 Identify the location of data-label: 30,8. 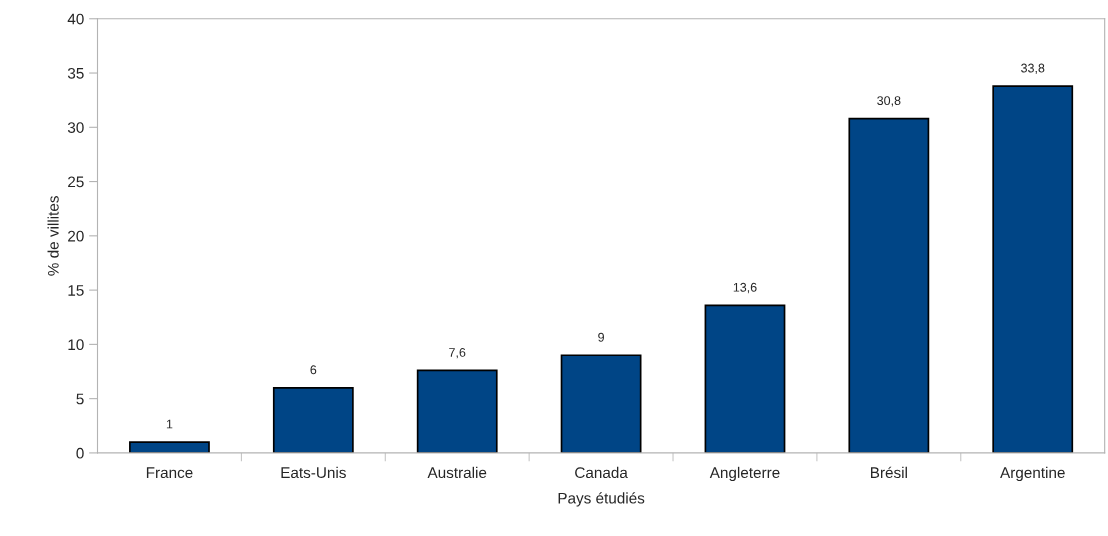
(889, 101).